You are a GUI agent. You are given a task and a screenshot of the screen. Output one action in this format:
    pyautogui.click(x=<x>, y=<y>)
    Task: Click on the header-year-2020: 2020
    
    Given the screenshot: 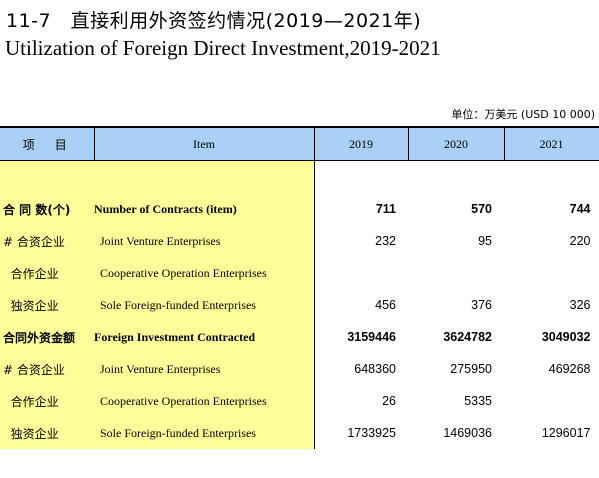 What is the action you would take?
    pyautogui.click(x=455, y=143)
    